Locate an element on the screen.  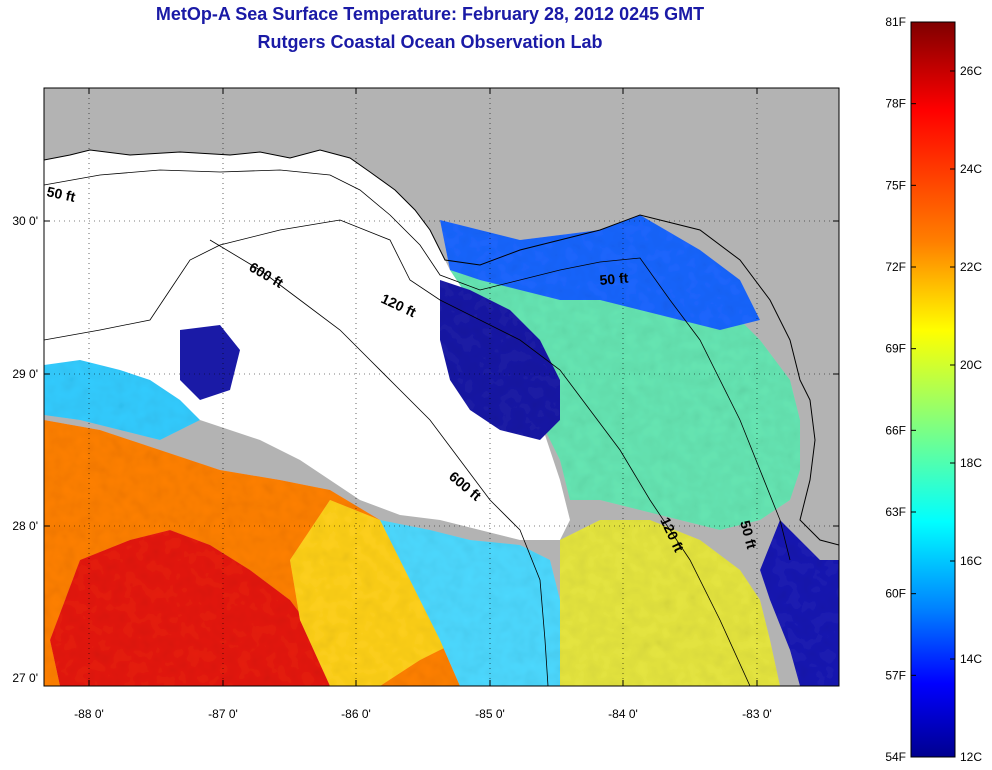
sst-cool-band is located at coordinates (470, 603).